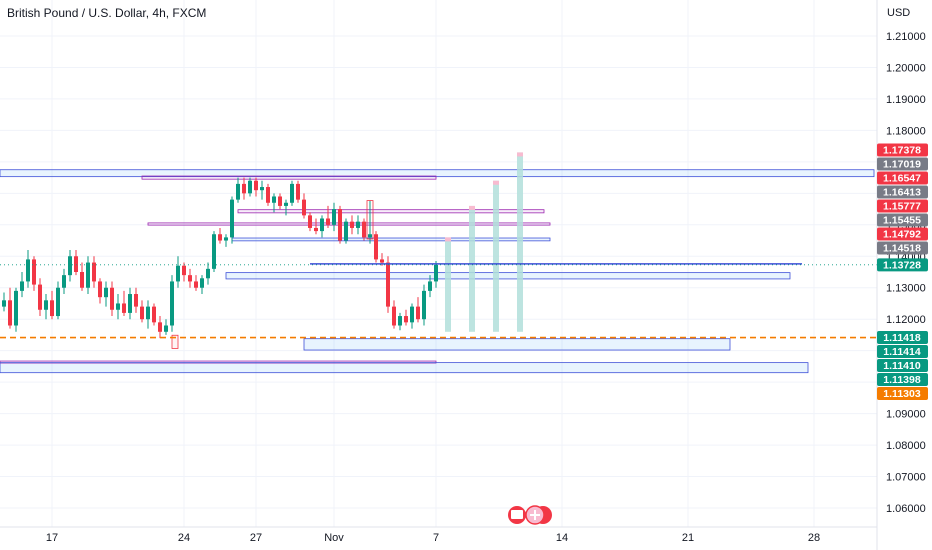 This screenshot has height=550, width=932. What do you see at coordinates (906, 446) in the screenshot?
I see `y-tick-label: 1.08000` at bounding box center [906, 446].